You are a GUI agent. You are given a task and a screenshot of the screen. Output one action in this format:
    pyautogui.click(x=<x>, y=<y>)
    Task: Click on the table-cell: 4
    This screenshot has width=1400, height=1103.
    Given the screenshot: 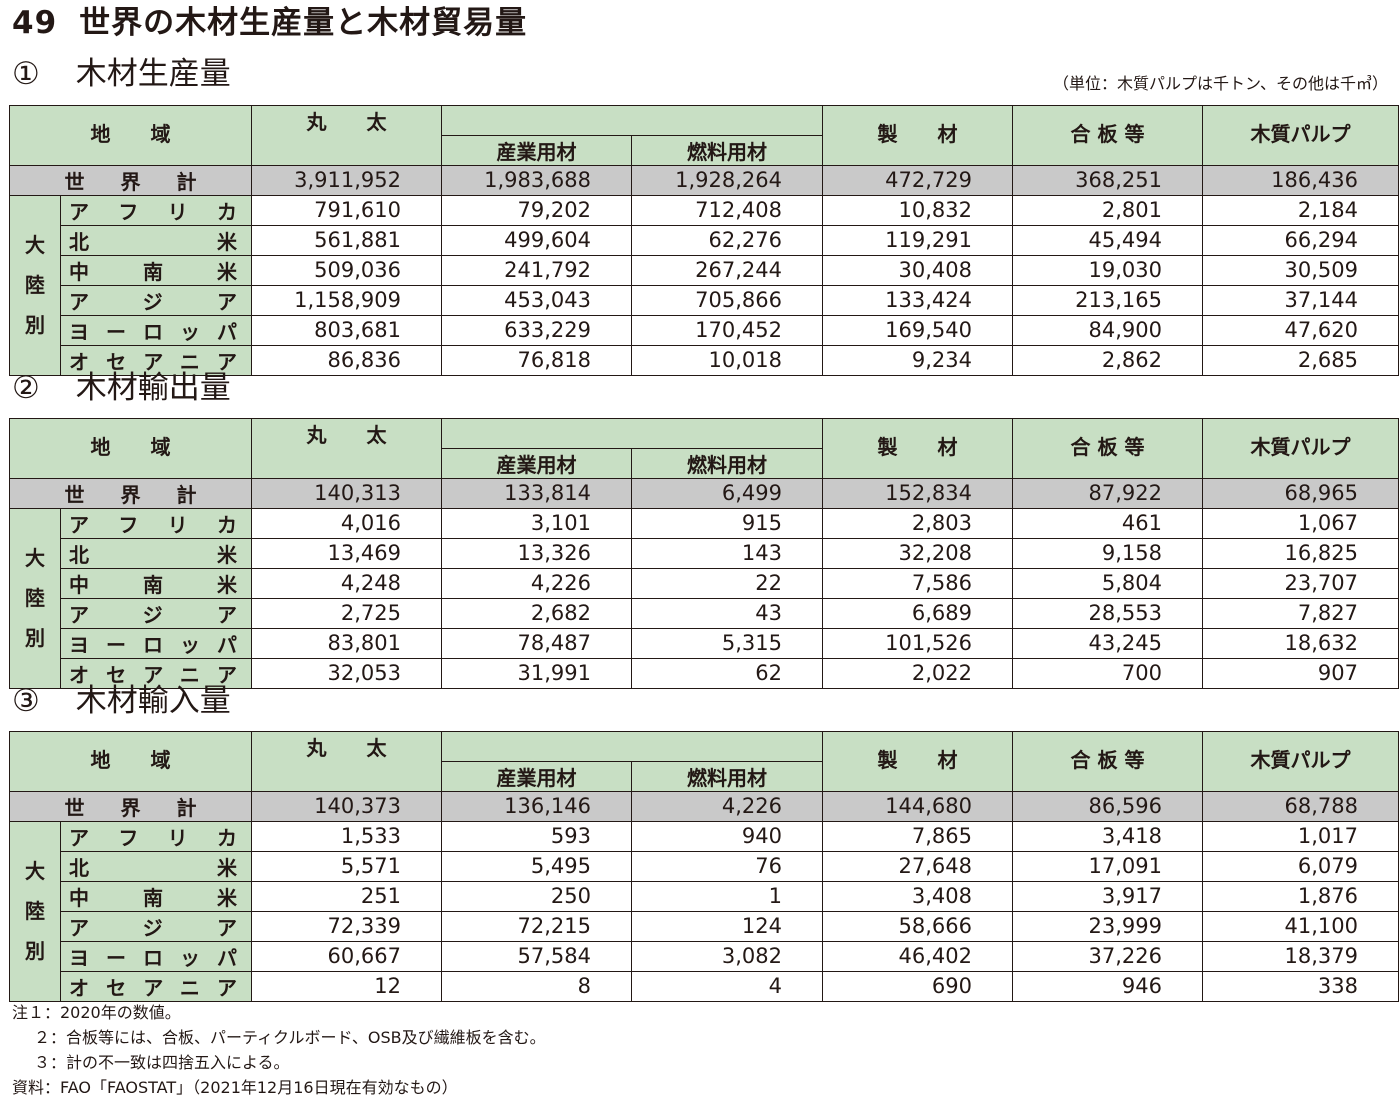 What is the action you would take?
    pyautogui.click(x=727, y=986)
    